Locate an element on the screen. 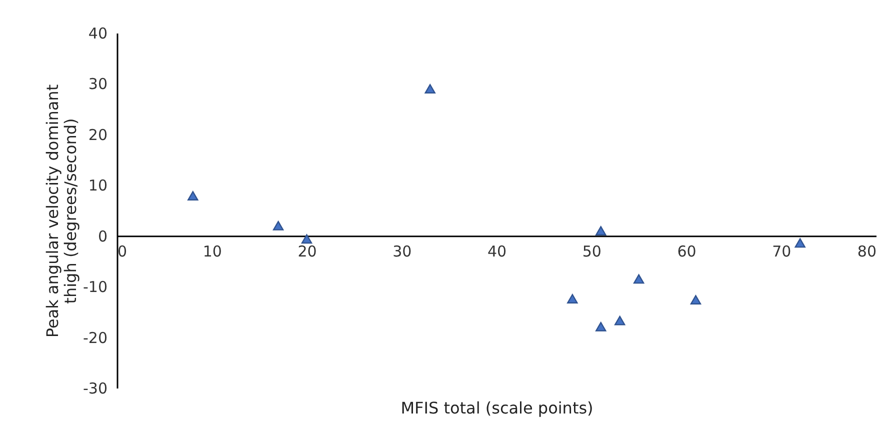 Image resolution: width=890 pixels, height=423 pixels. y-tick-label: 10 is located at coordinates (98, 185).